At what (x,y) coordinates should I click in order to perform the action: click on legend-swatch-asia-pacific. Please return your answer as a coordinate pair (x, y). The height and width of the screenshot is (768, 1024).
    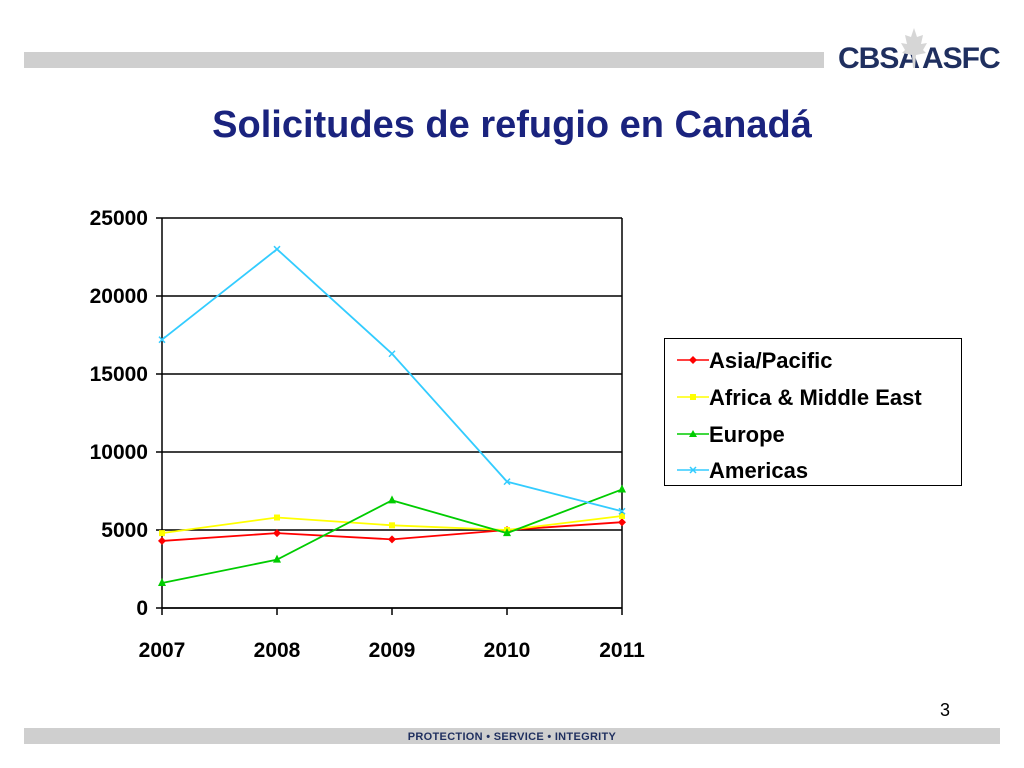
    Looking at the image, I should click on (693, 360).